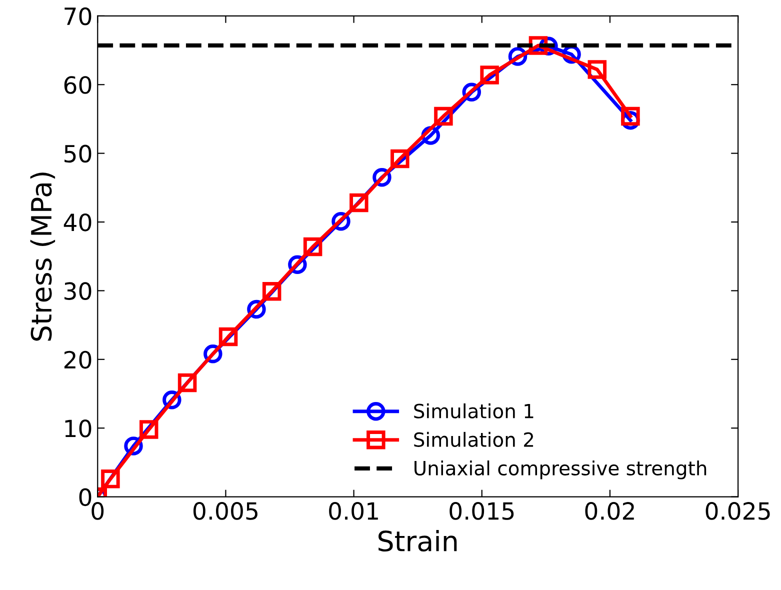  I want to click on x-tick-label: 0.005, so click(225, 511).